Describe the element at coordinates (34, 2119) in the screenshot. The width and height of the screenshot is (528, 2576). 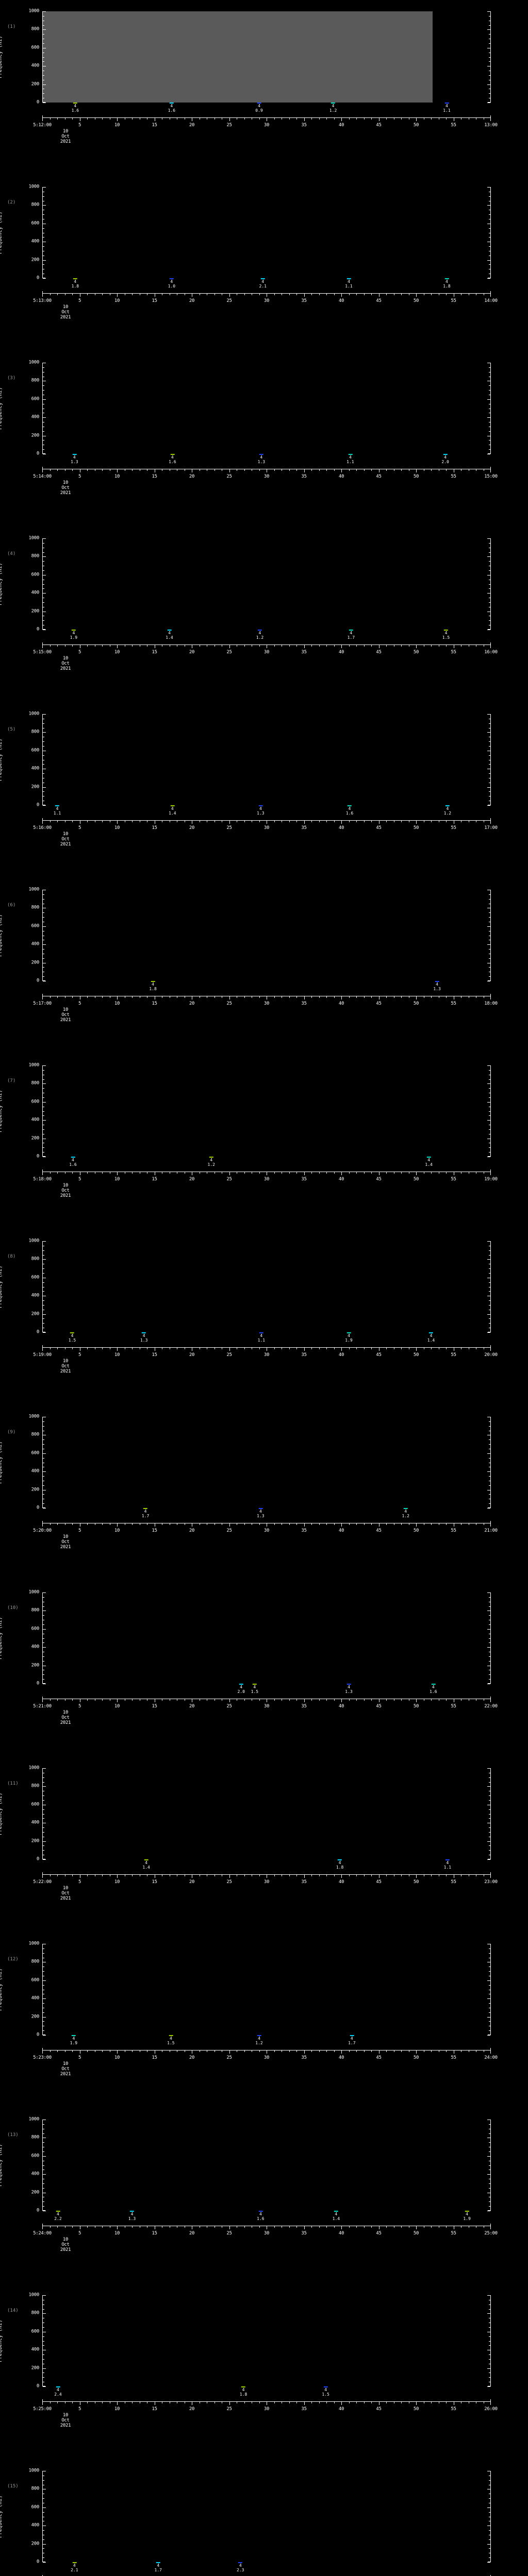
I see `y-tick-label: 1000` at that location.